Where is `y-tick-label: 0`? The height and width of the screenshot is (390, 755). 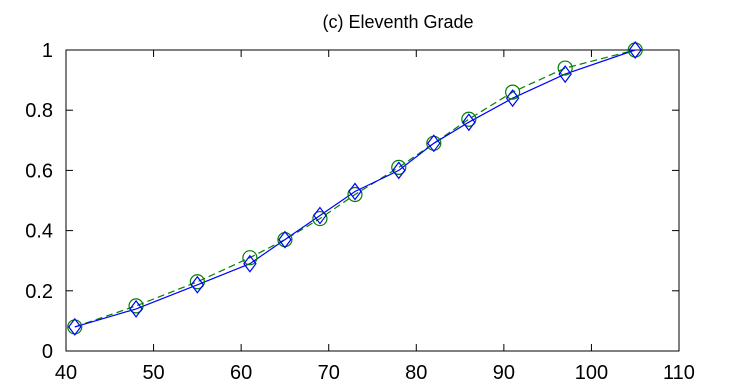 y-tick-label: 0 is located at coordinates (47, 352).